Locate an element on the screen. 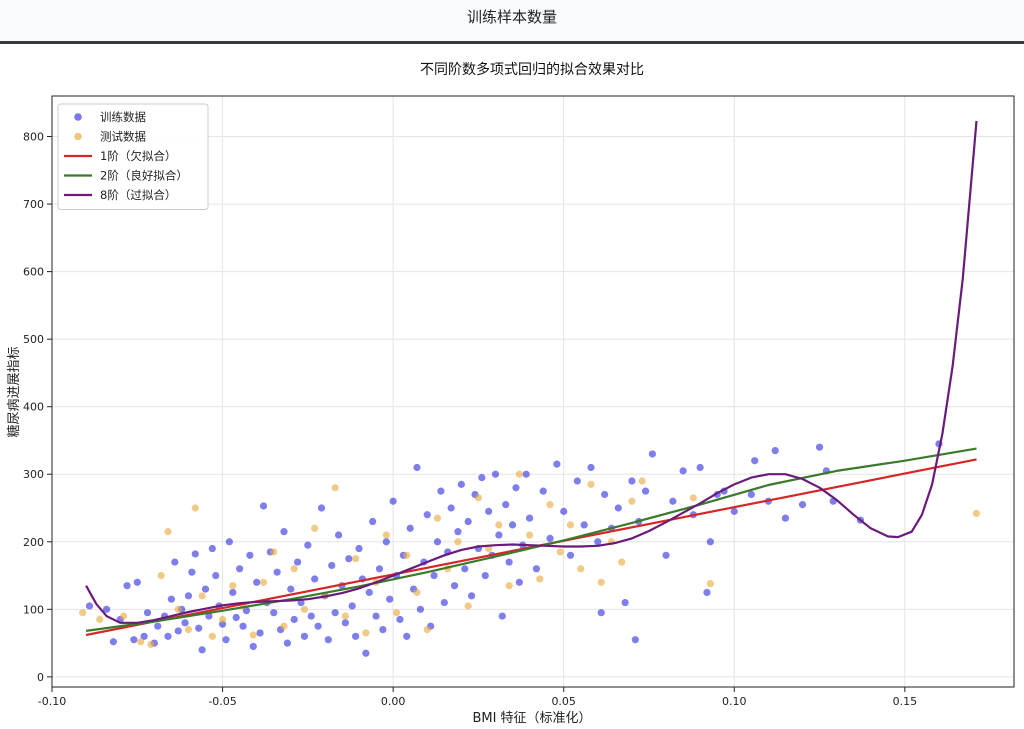 The width and height of the screenshot is (1024, 729). window-header: 训练样本数量 is located at coordinates (512, 22).